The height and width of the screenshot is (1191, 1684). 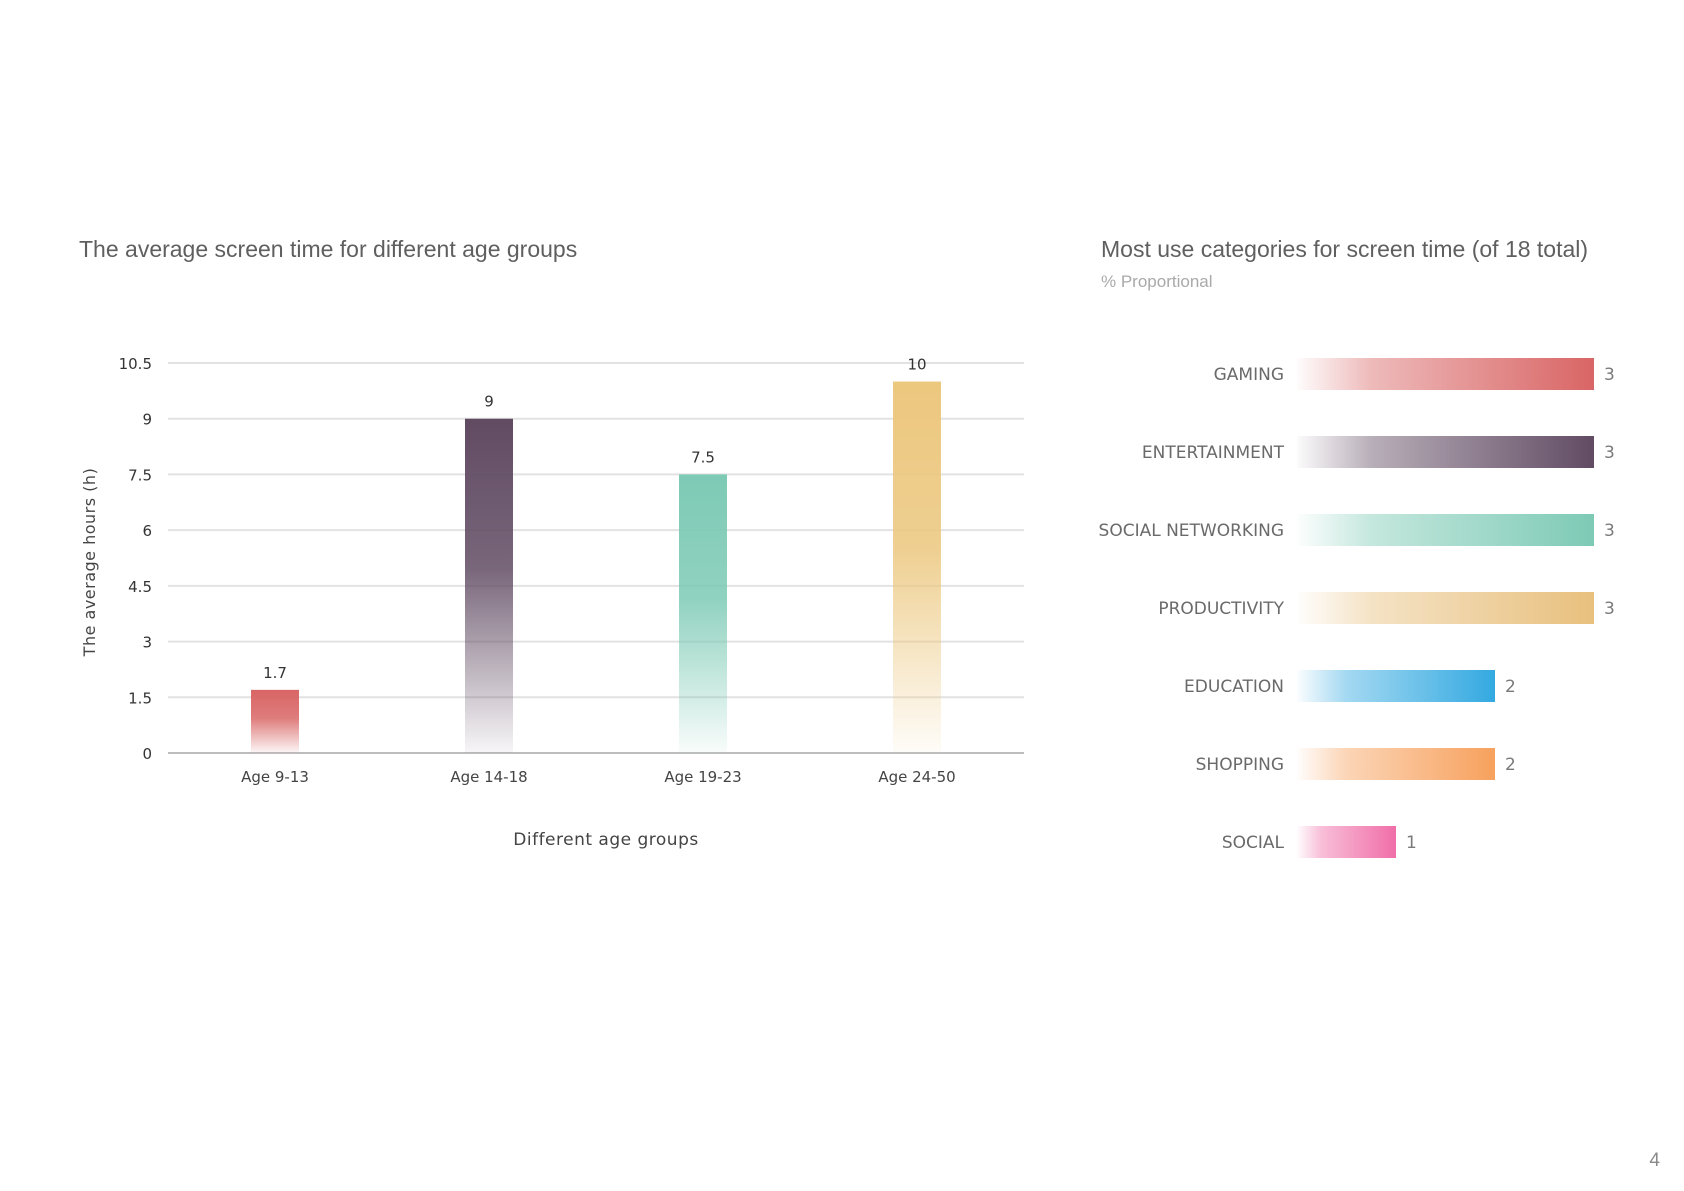 What do you see at coordinates (916, 365) in the screenshot?
I see `bar-value-label: 10` at bounding box center [916, 365].